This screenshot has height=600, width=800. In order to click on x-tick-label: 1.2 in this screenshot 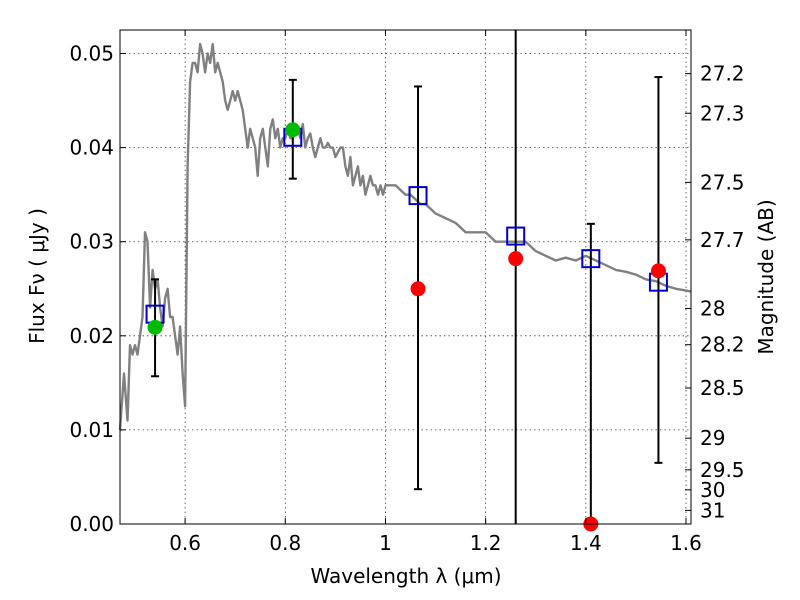, I will do `click(486, 543)`.